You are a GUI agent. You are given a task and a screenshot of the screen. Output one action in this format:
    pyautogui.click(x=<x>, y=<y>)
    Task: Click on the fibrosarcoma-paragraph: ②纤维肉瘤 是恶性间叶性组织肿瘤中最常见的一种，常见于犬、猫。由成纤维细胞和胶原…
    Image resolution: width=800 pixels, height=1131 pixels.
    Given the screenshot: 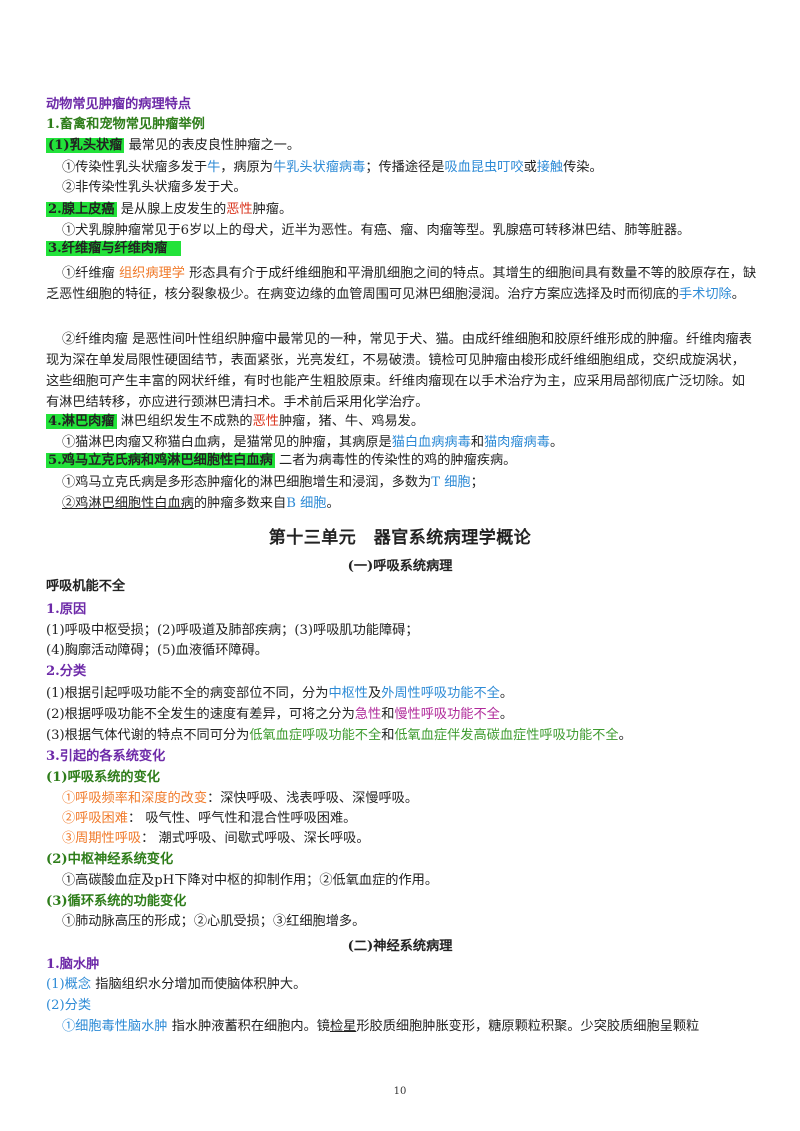 What is the action you would take?
    pyautogui.click(x=399, y=371)
    